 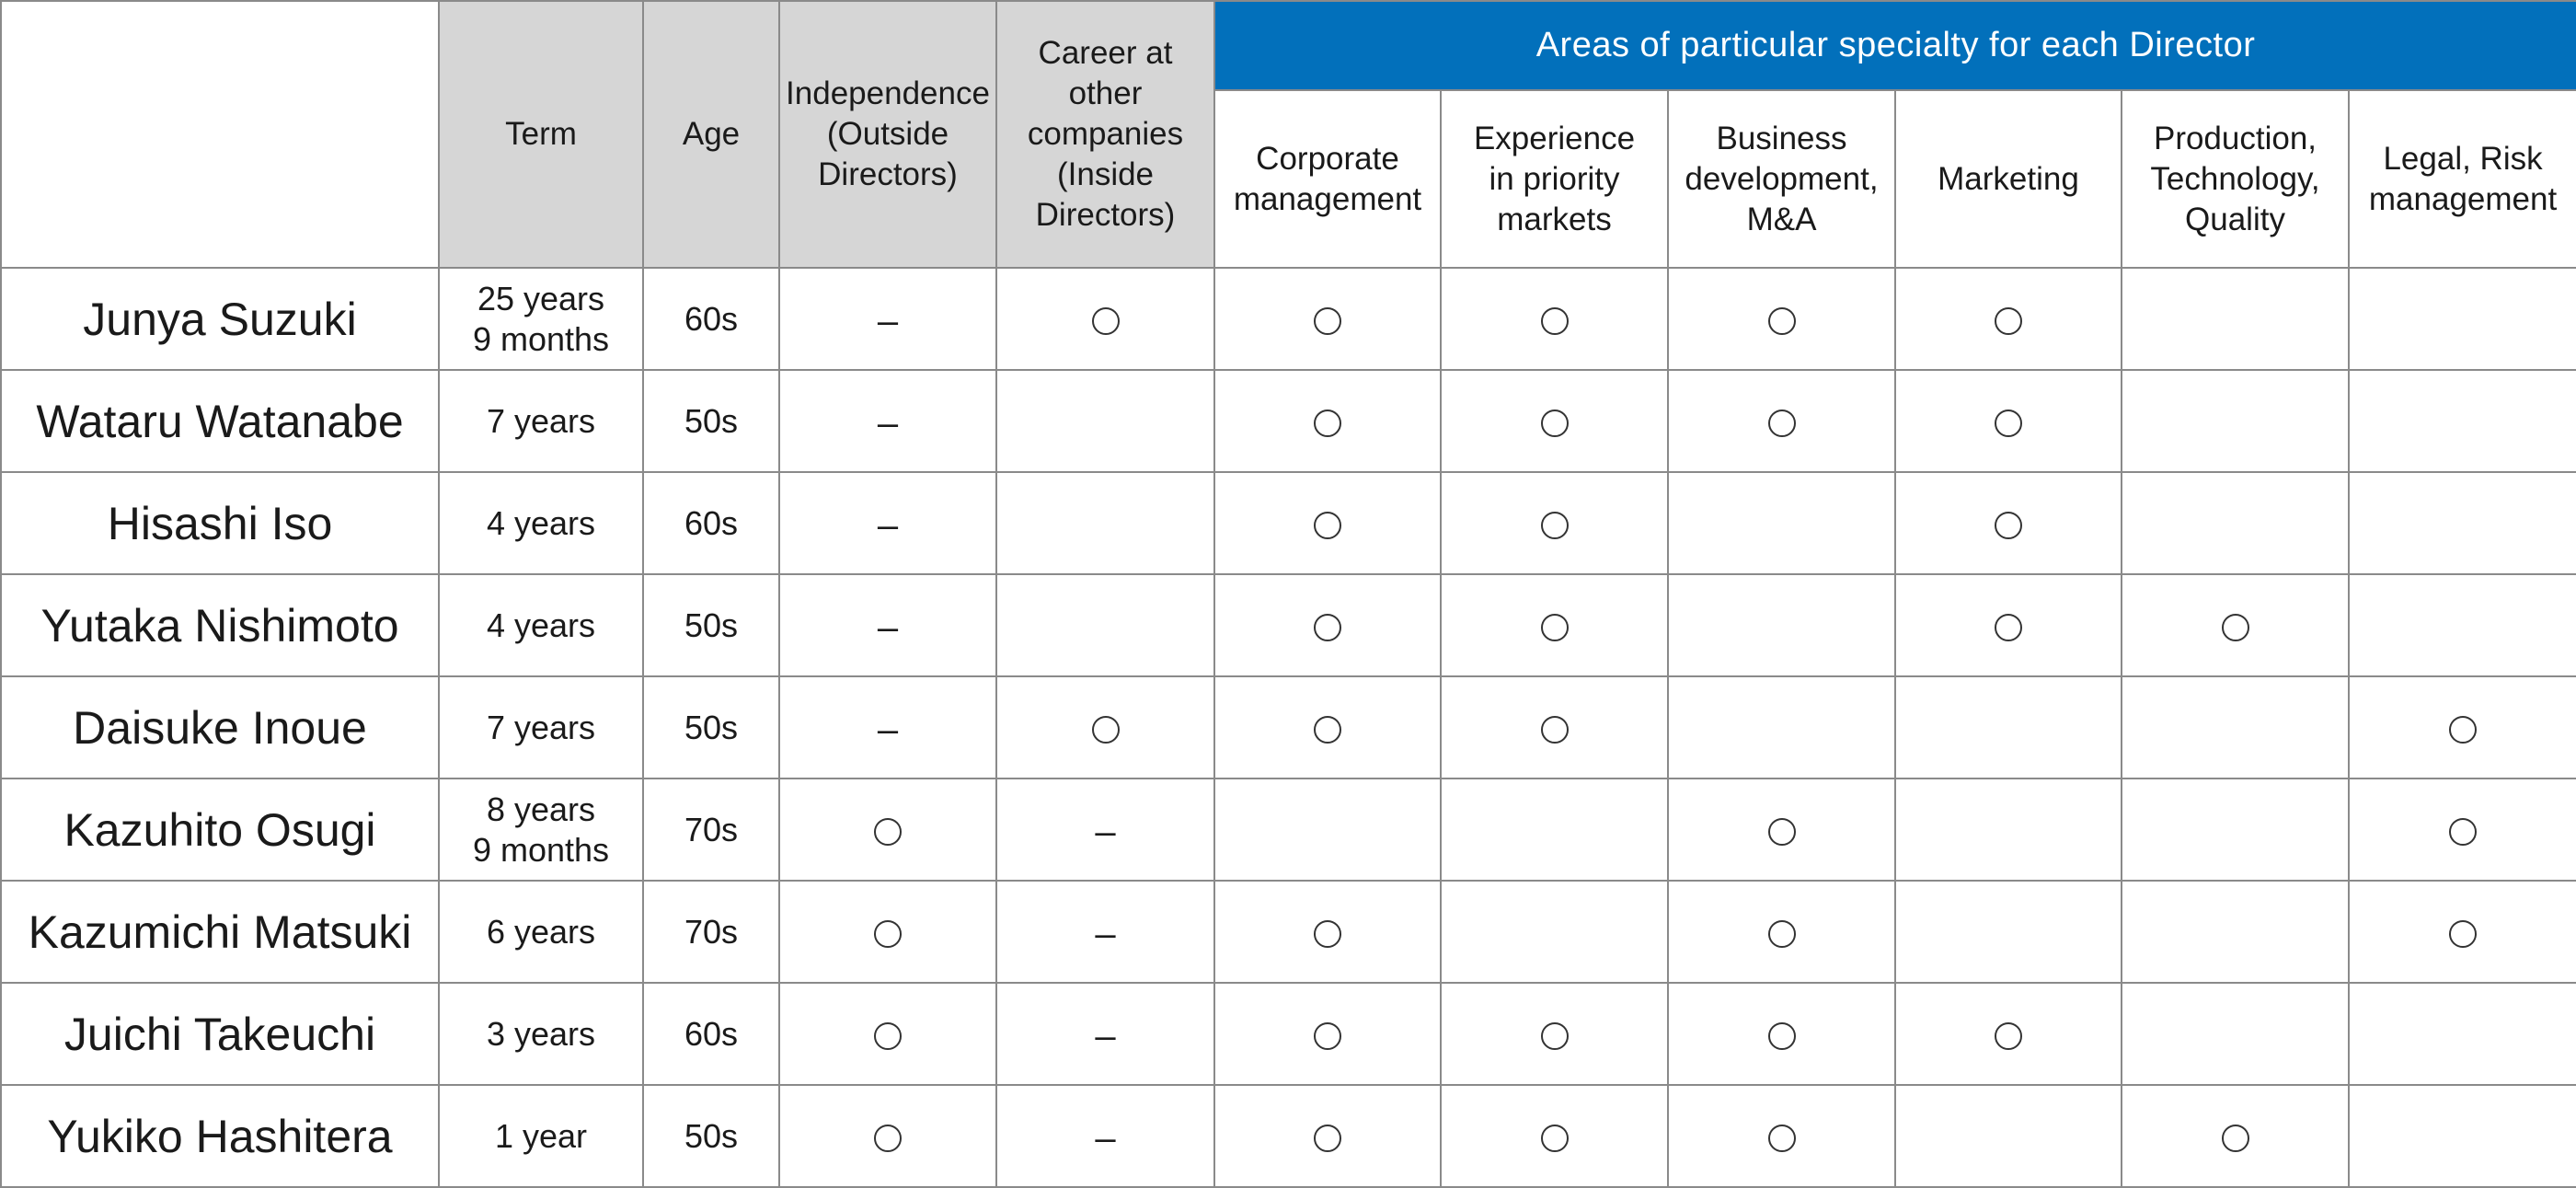 What do you see at coordinates (220, 523) in the screenshot?
I see `director-name: Hisashi Iso` at bounding box center [220, 523].